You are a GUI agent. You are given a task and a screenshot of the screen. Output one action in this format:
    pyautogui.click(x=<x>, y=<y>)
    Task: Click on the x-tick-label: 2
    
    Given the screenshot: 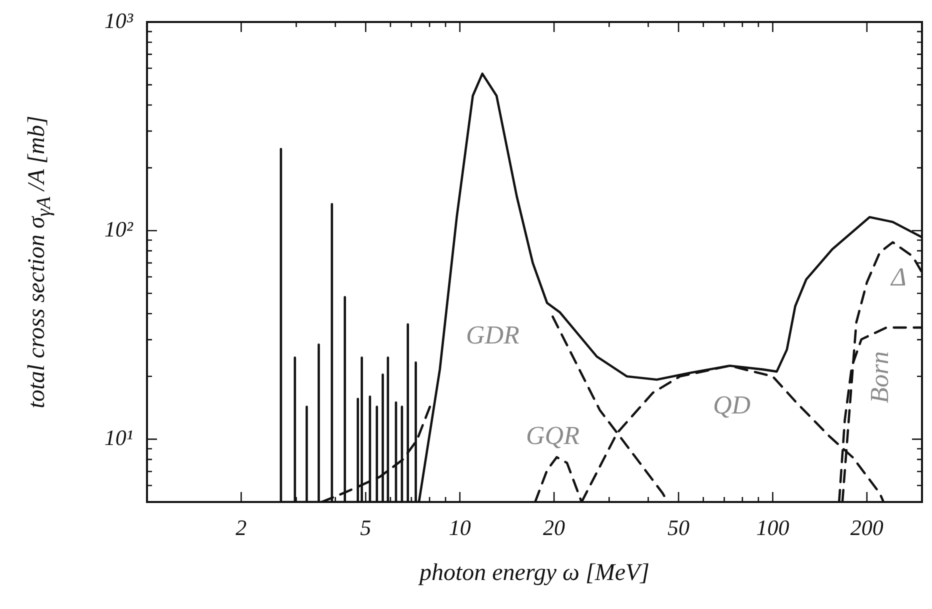 What is the action you would take?
    pyautogui.click(x=241, y=527)
    